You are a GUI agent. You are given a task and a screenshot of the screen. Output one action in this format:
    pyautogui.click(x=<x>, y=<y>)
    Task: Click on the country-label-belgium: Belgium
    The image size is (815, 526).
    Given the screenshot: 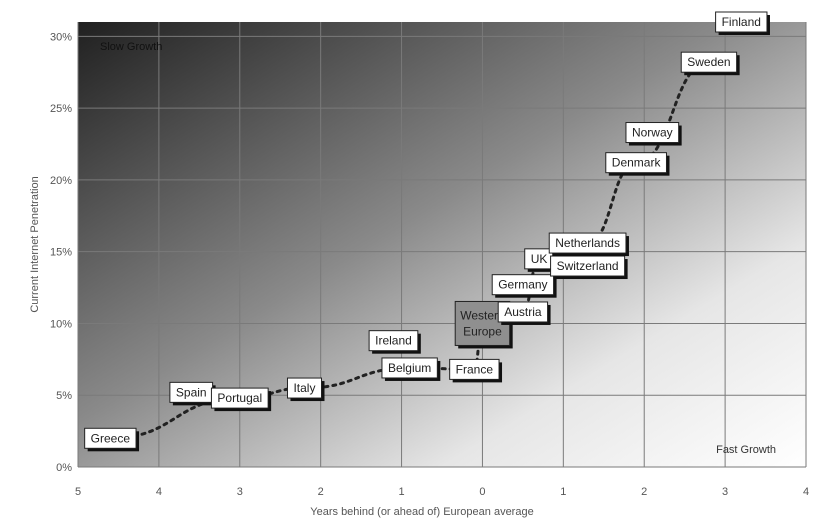 What is the action you would take?
    pyautogui.click(x=411, y=369)
    